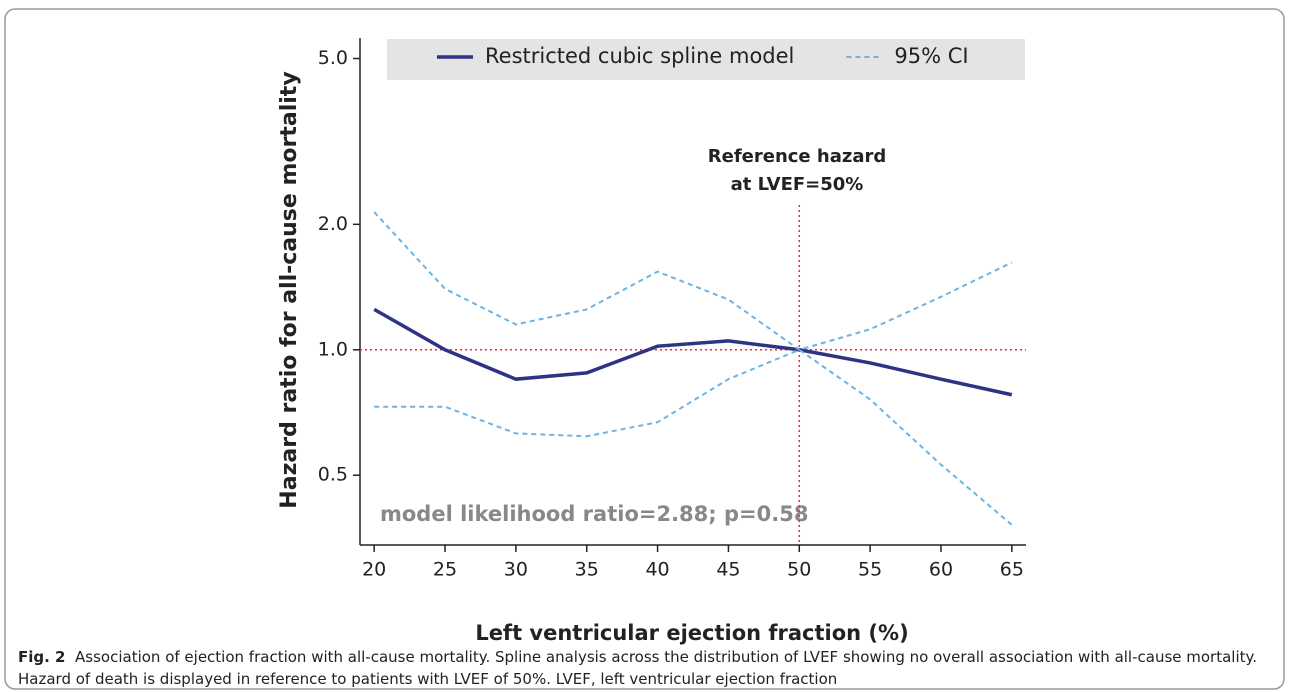 This screenshot has height=692, width=1290. Describe the element at coordinates (333, 224) in the screenshot. I see `y-tick-label: 2.0` at that location.